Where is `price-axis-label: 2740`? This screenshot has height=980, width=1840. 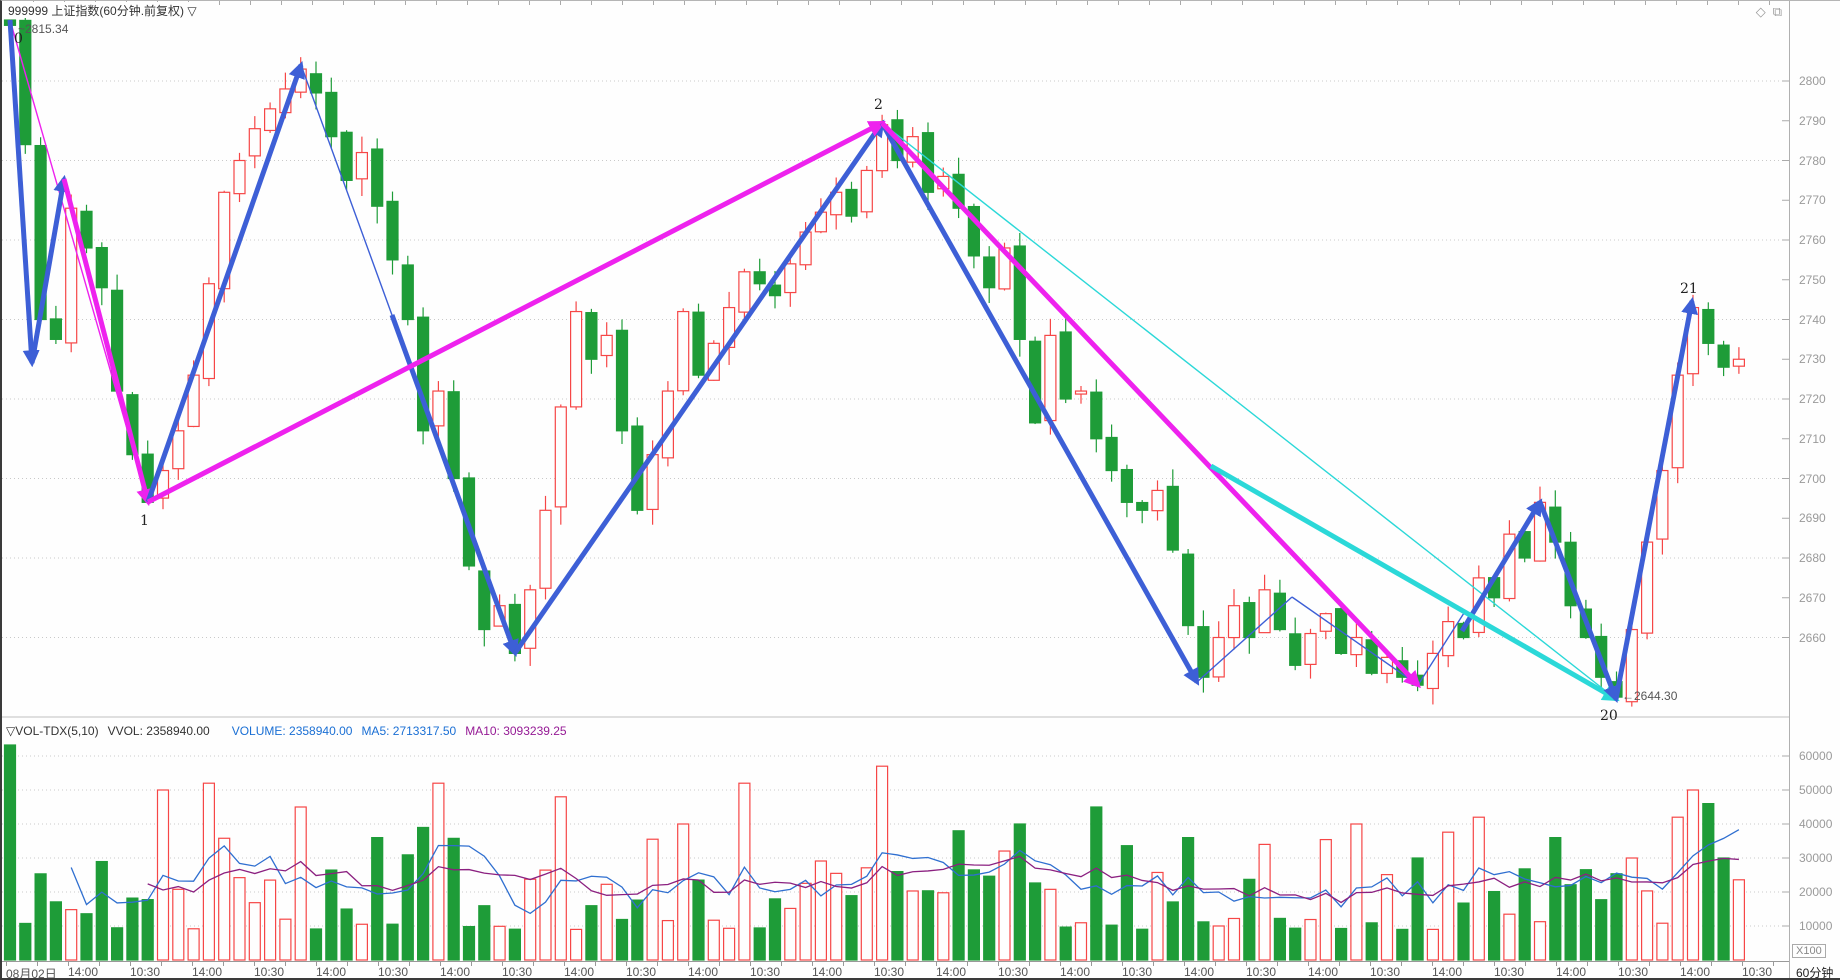
price-axis-label: 2740 is located at coordinates (1812, 319).